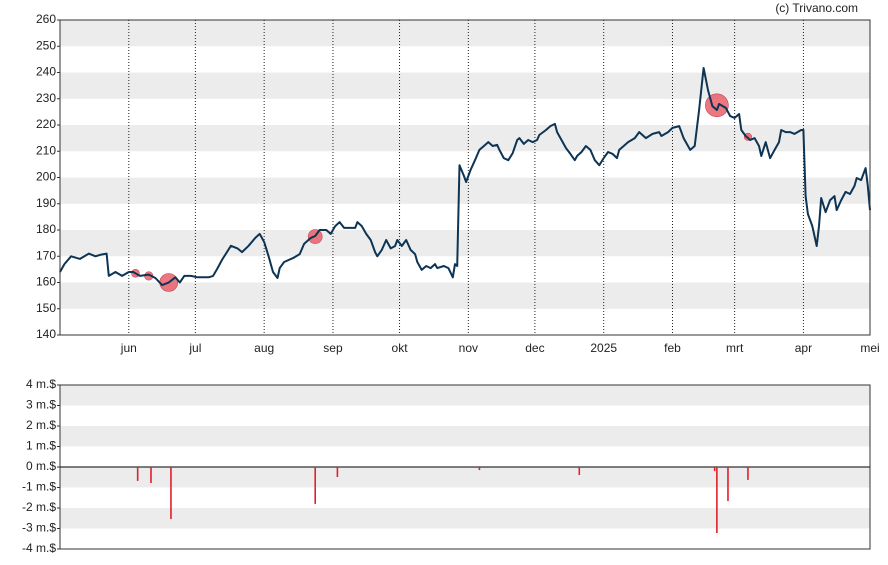 The height and width of the screenshot is (565, 888). Describe the element at coordinates (39, 528) in the screenshot. I see `y-tick-label: -3 m.$` at that location.